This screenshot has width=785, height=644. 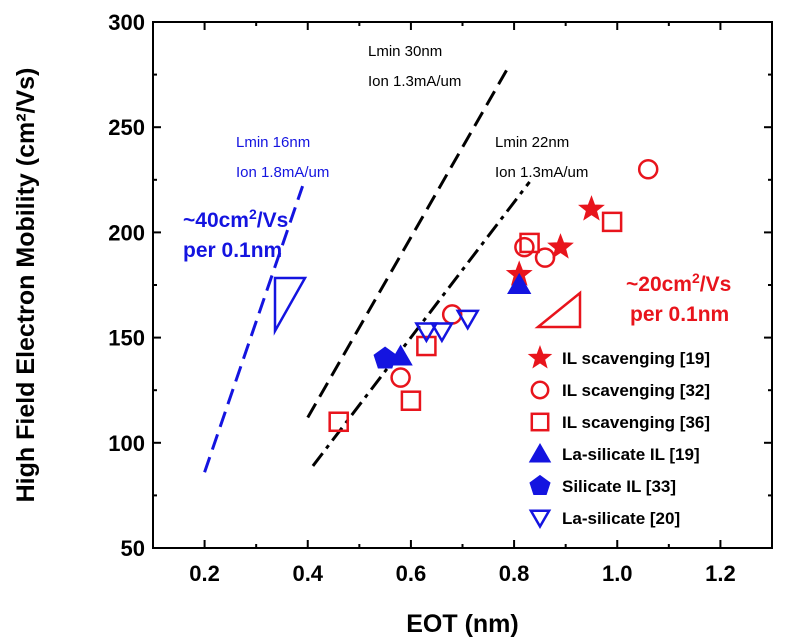 What do you see at coordinates (540, 422) in the screenshot?
I see `legend-marker-square` at bounding box center [540, 422].